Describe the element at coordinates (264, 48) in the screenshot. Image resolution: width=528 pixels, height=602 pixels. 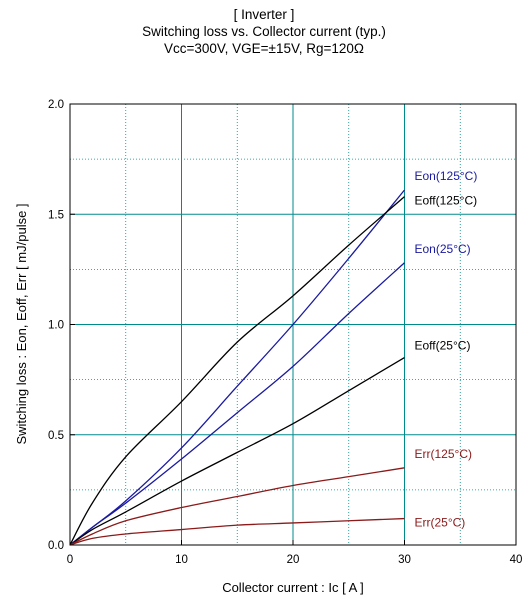
I see `chart-conditions: Vcc=300V, VGE=±15V, Rg=120Ω` at that location.